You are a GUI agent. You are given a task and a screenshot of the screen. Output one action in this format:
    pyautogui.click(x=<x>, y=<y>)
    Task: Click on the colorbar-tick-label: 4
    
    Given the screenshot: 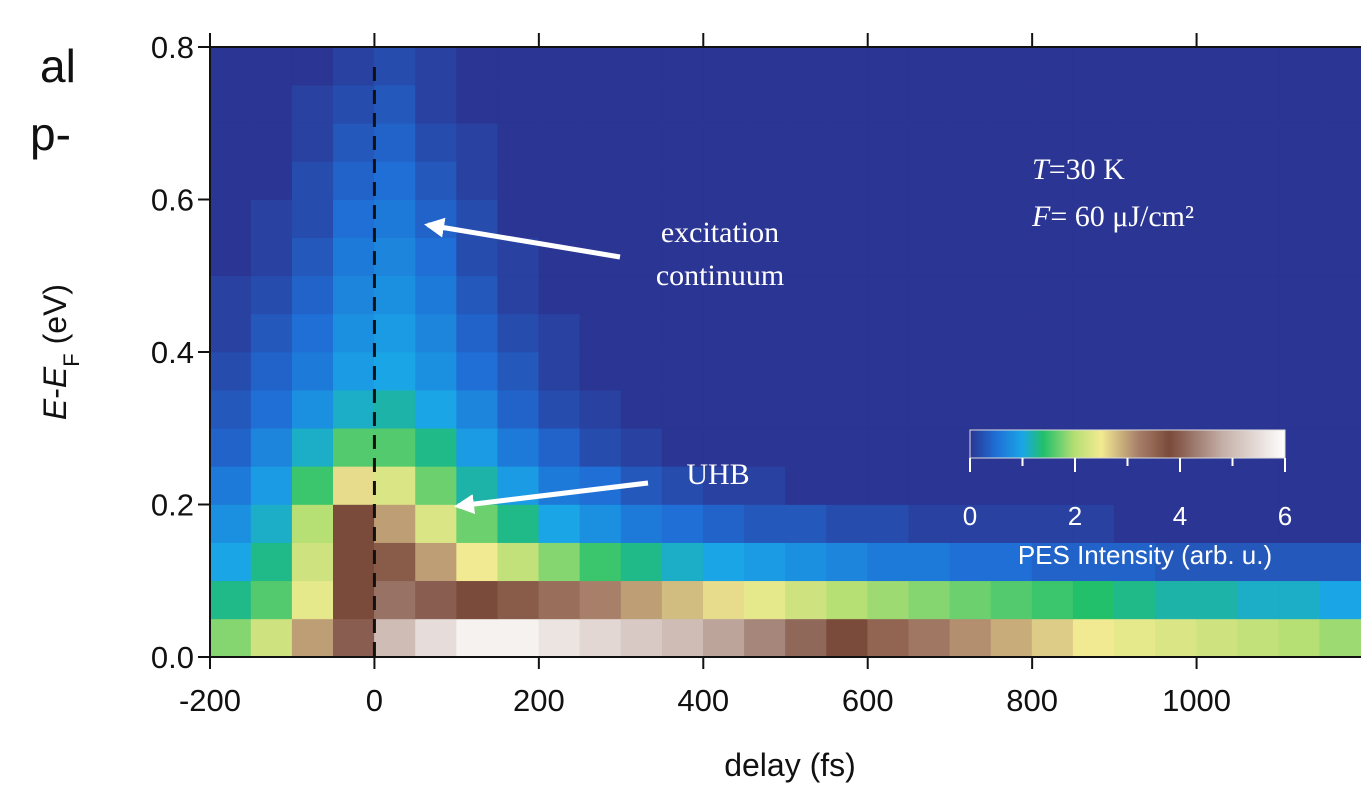 What is the action you would take?
    pyautogui.click(x=1180, y=516)
    